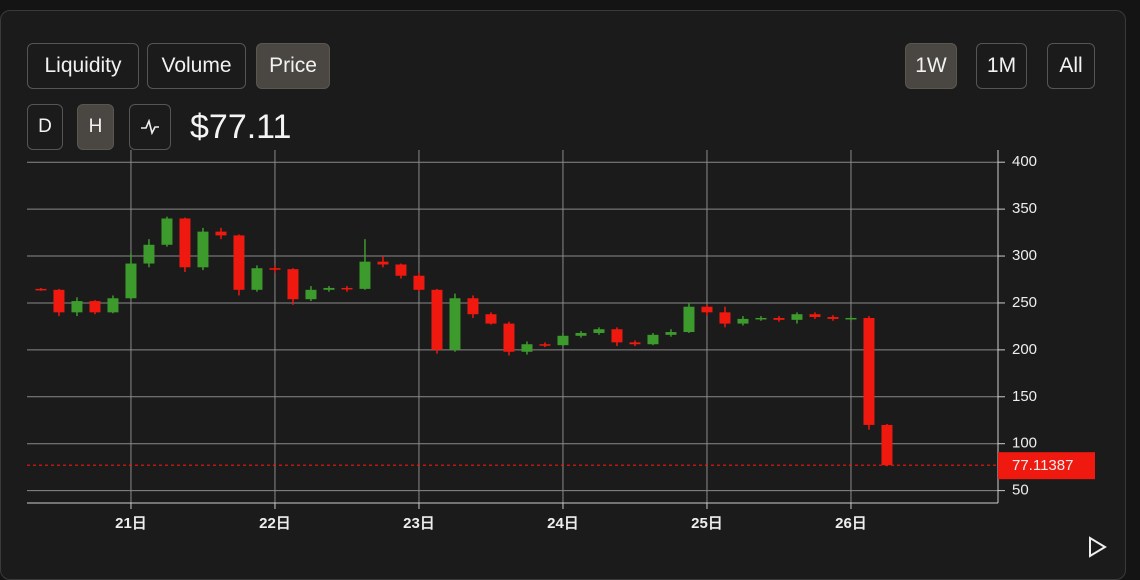 Image resolution: width=1140 pixels, height=580 pixels. I want to click on range-button: 1M, so click(1001, 66).